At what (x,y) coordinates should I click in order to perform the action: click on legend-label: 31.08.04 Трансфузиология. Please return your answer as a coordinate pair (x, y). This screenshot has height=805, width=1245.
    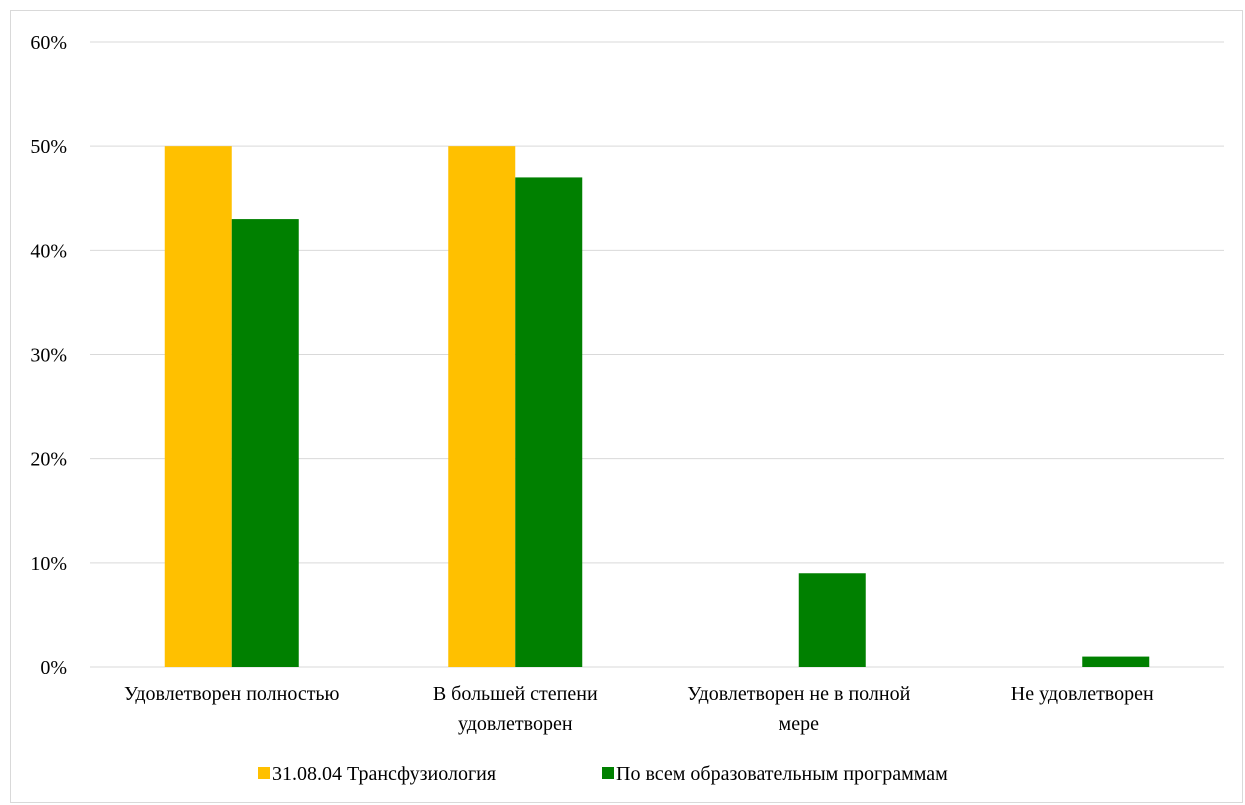
    Looking at the image, I should click on (384, 774).